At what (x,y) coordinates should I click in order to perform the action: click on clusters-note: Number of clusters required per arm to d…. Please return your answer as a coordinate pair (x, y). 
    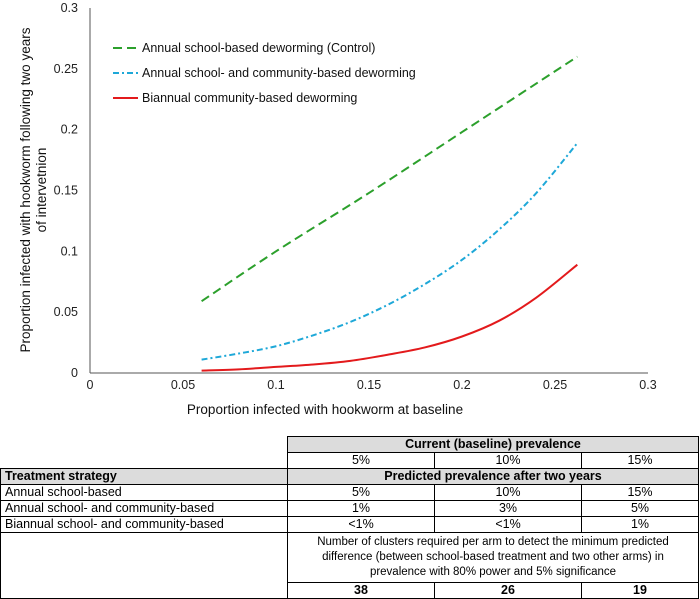
    Looking at the image, I should click on (493, 557).